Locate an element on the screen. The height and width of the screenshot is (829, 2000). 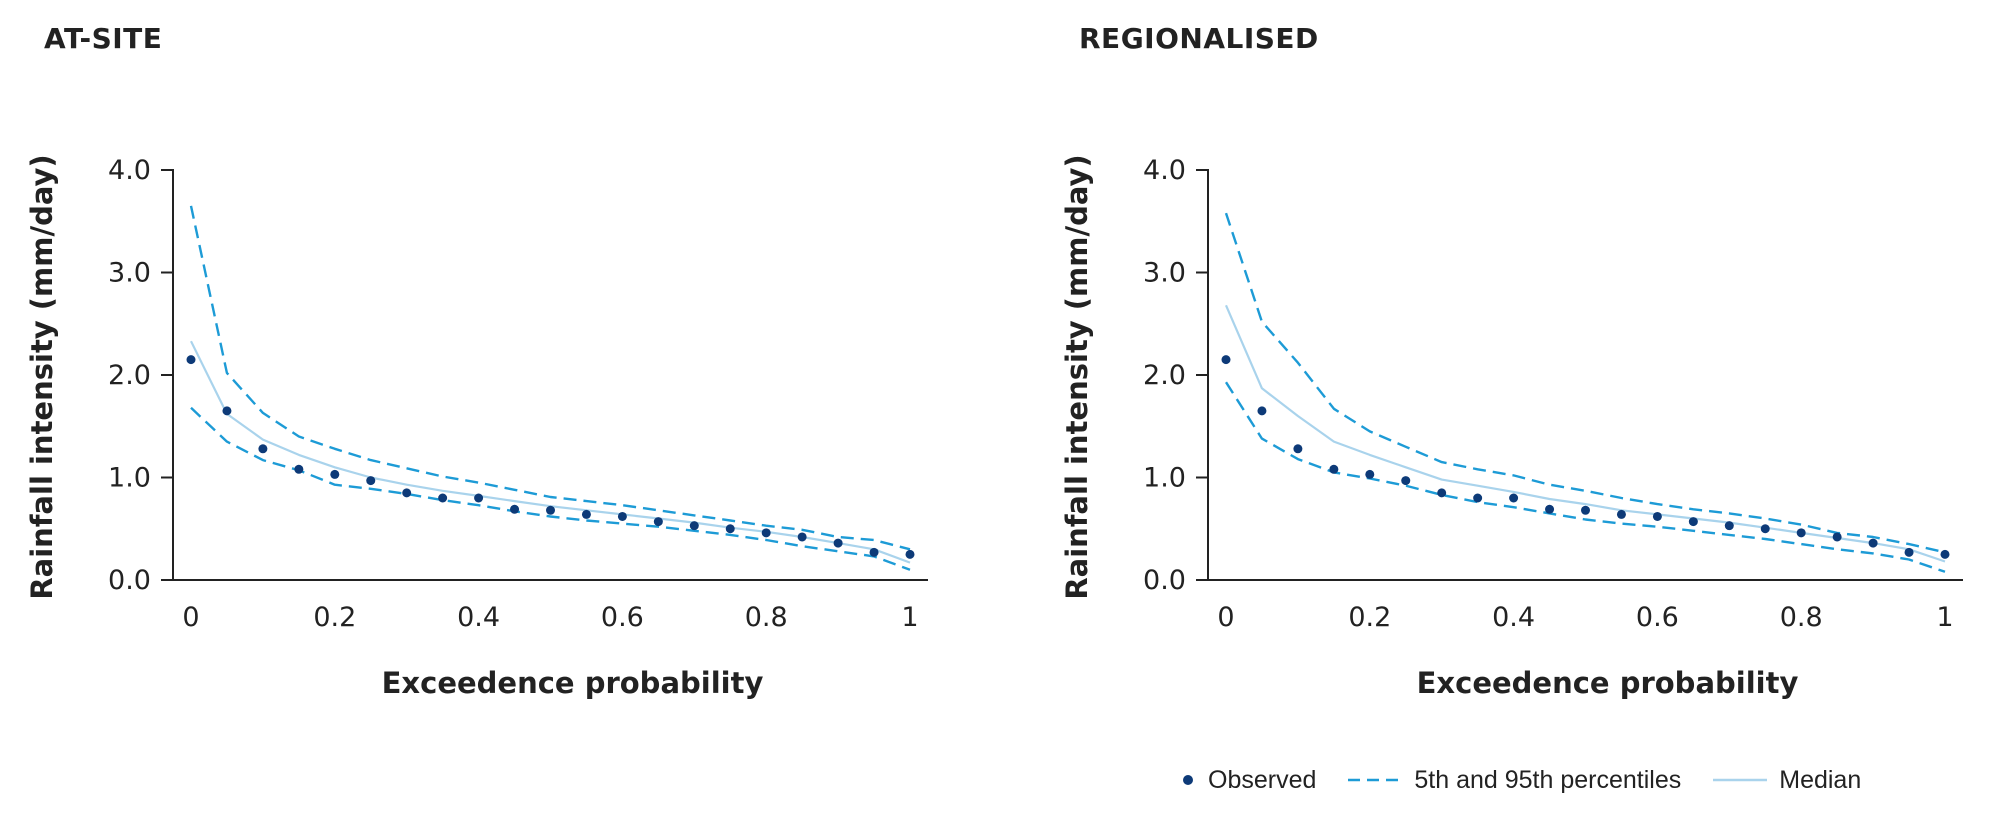
observed-dot-icon is located at coordinates (1188, 780).